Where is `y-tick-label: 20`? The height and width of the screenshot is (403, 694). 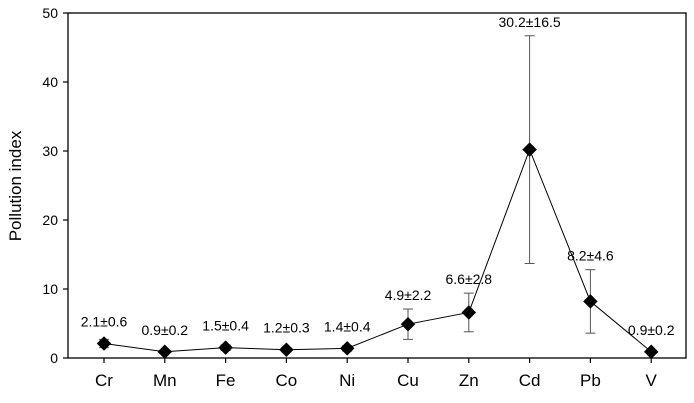
y-tick-label: 20 is located at coordinates (50, 220).